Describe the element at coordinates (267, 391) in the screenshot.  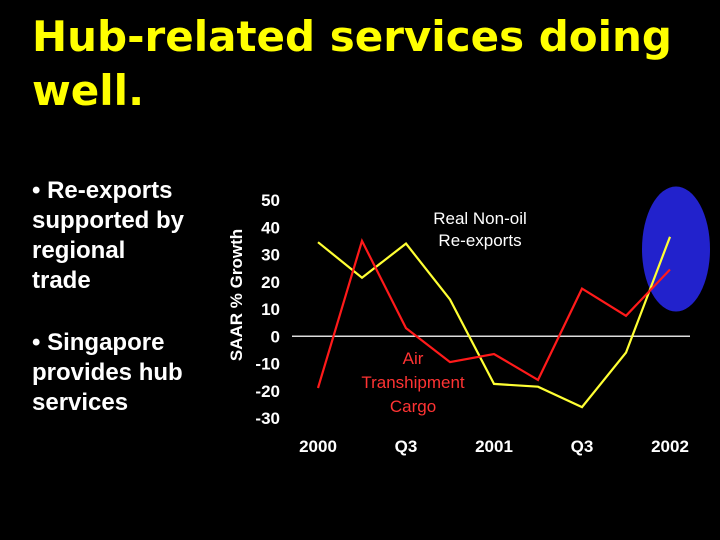
I see `y-tick-label: -20` at that location.